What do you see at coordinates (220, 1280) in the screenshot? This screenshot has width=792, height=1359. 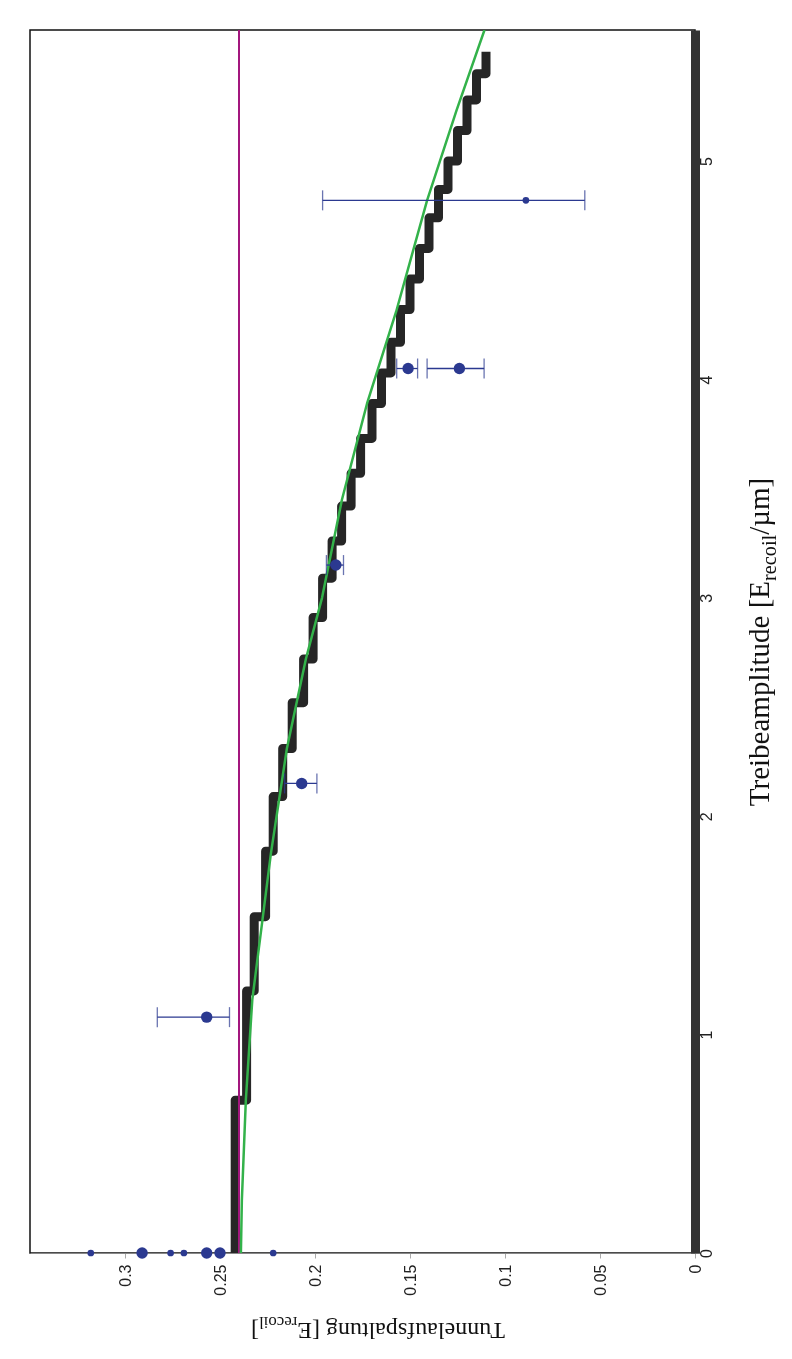 I see `x-tick-label: 0.25` at bounding box center [220, 1280].